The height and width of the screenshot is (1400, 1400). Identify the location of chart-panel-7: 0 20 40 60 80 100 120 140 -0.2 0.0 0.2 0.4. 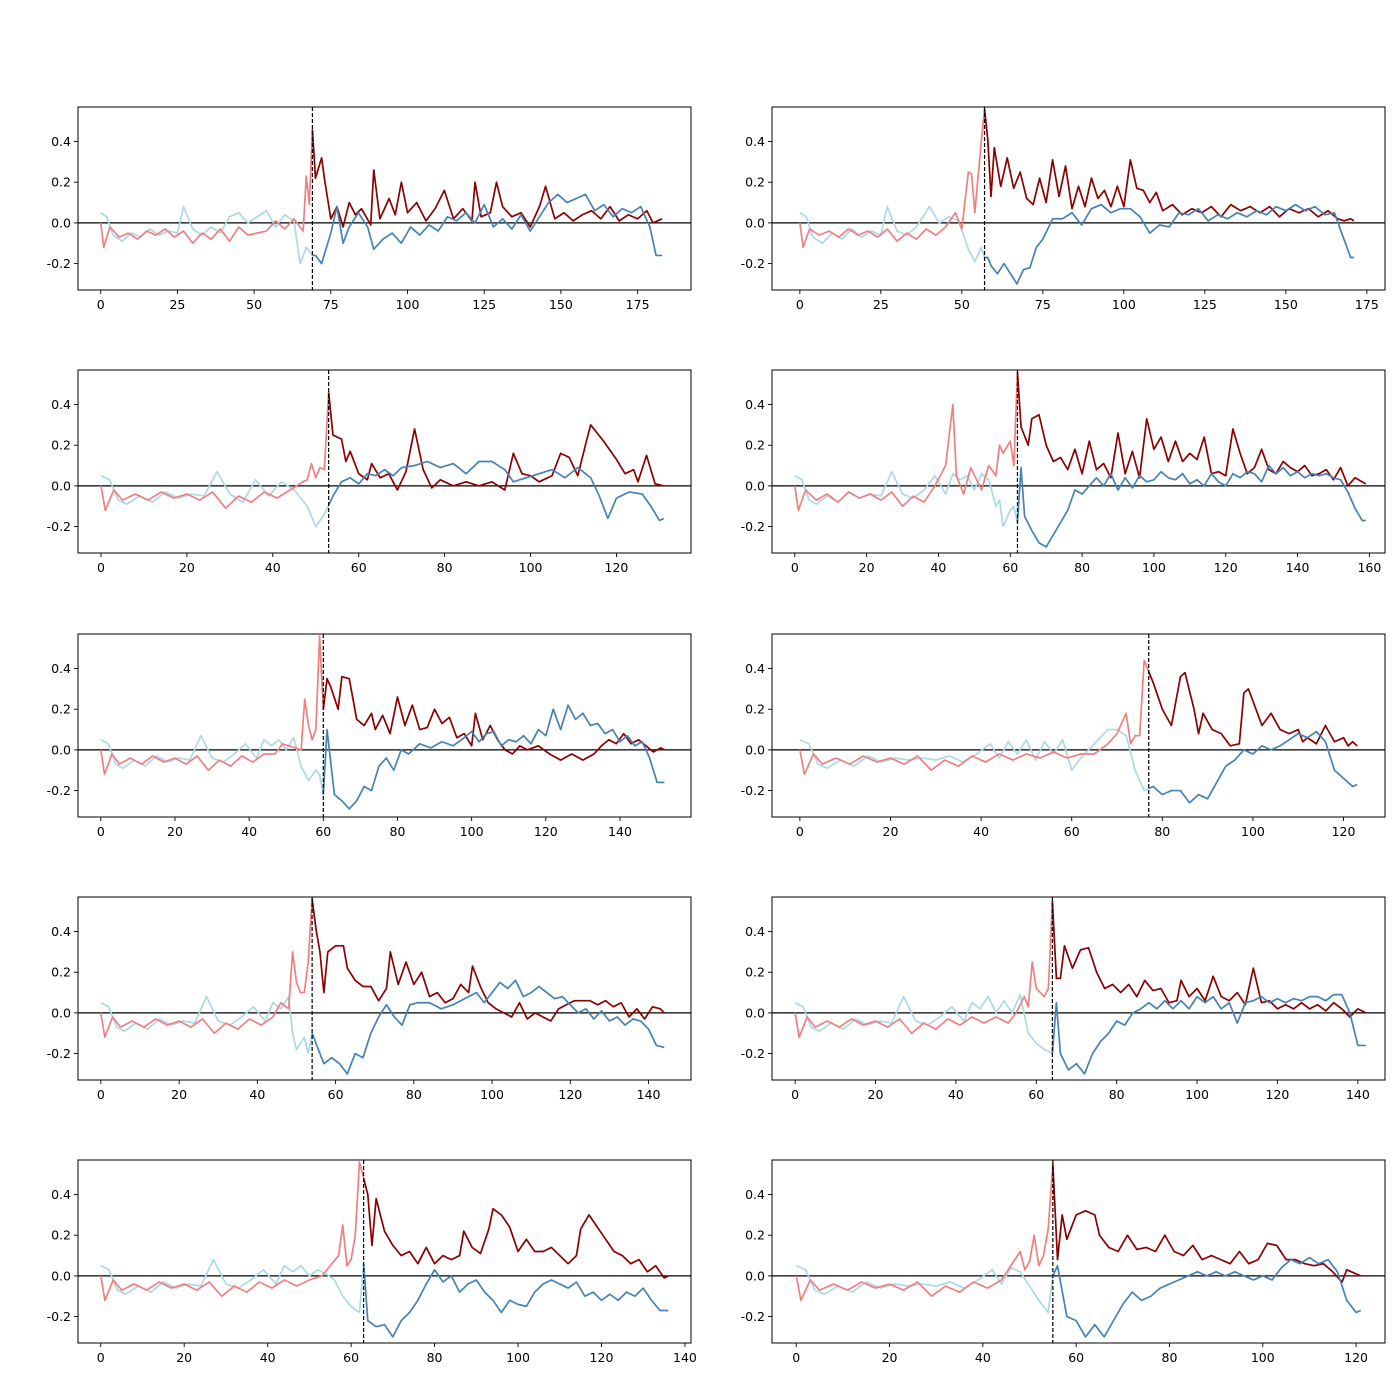
(369, 999).